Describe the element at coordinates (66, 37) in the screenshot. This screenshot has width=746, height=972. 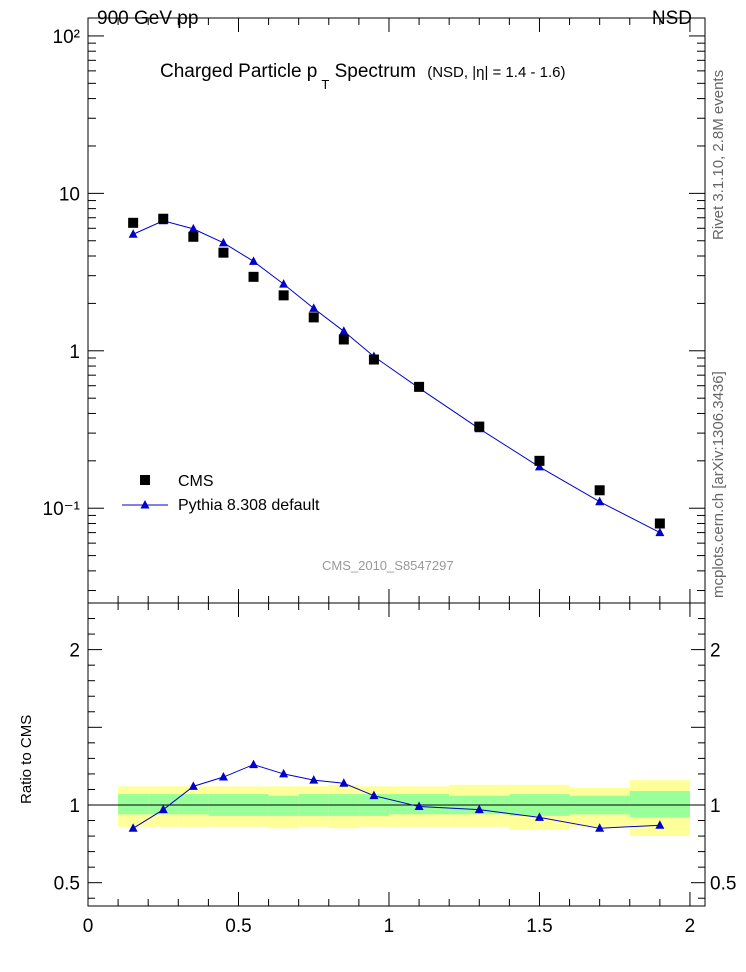
I see `y-tick-label: 10²` at that location.